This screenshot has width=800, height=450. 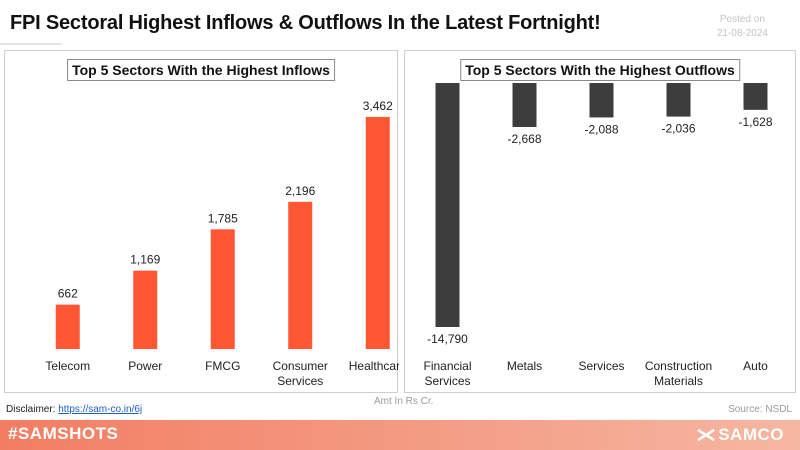 I want to click on inflow-value-label: 1,785, so click(x=223, y=218).